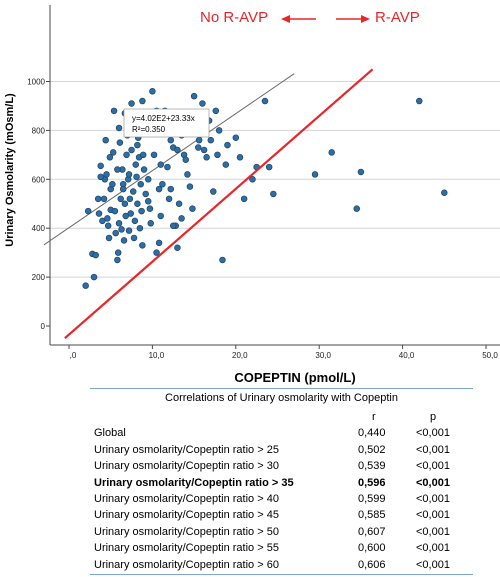 This screenshot has width=500, height=577. What do you see at coordinates (186, 548) in the screenshot?
I see `row-label: Urinary osmolarity/Copeptin ratio > 55` at bounding box center [186, 548].